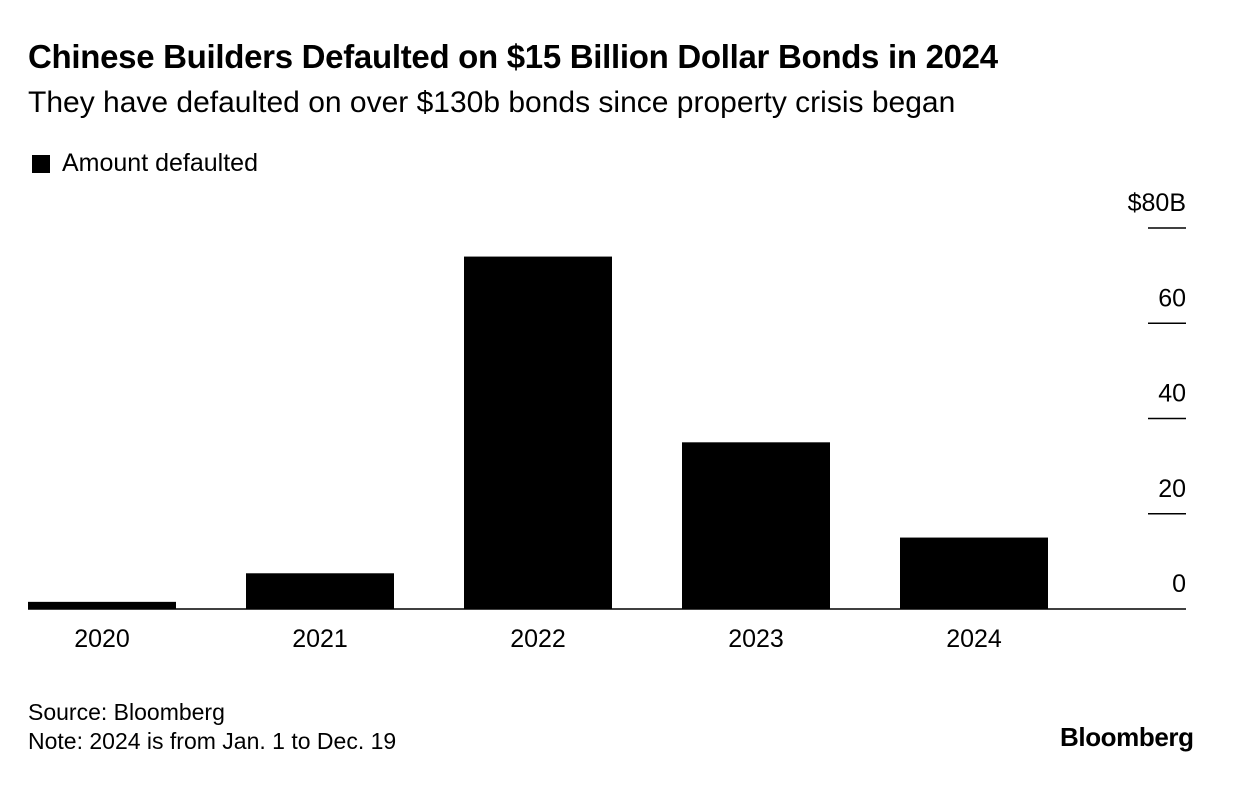 The image size is (1240, 798). What do you see at coordinates (974, 573) in the screenshot?
I see `bar-2024` at bounding box center [974, 573].